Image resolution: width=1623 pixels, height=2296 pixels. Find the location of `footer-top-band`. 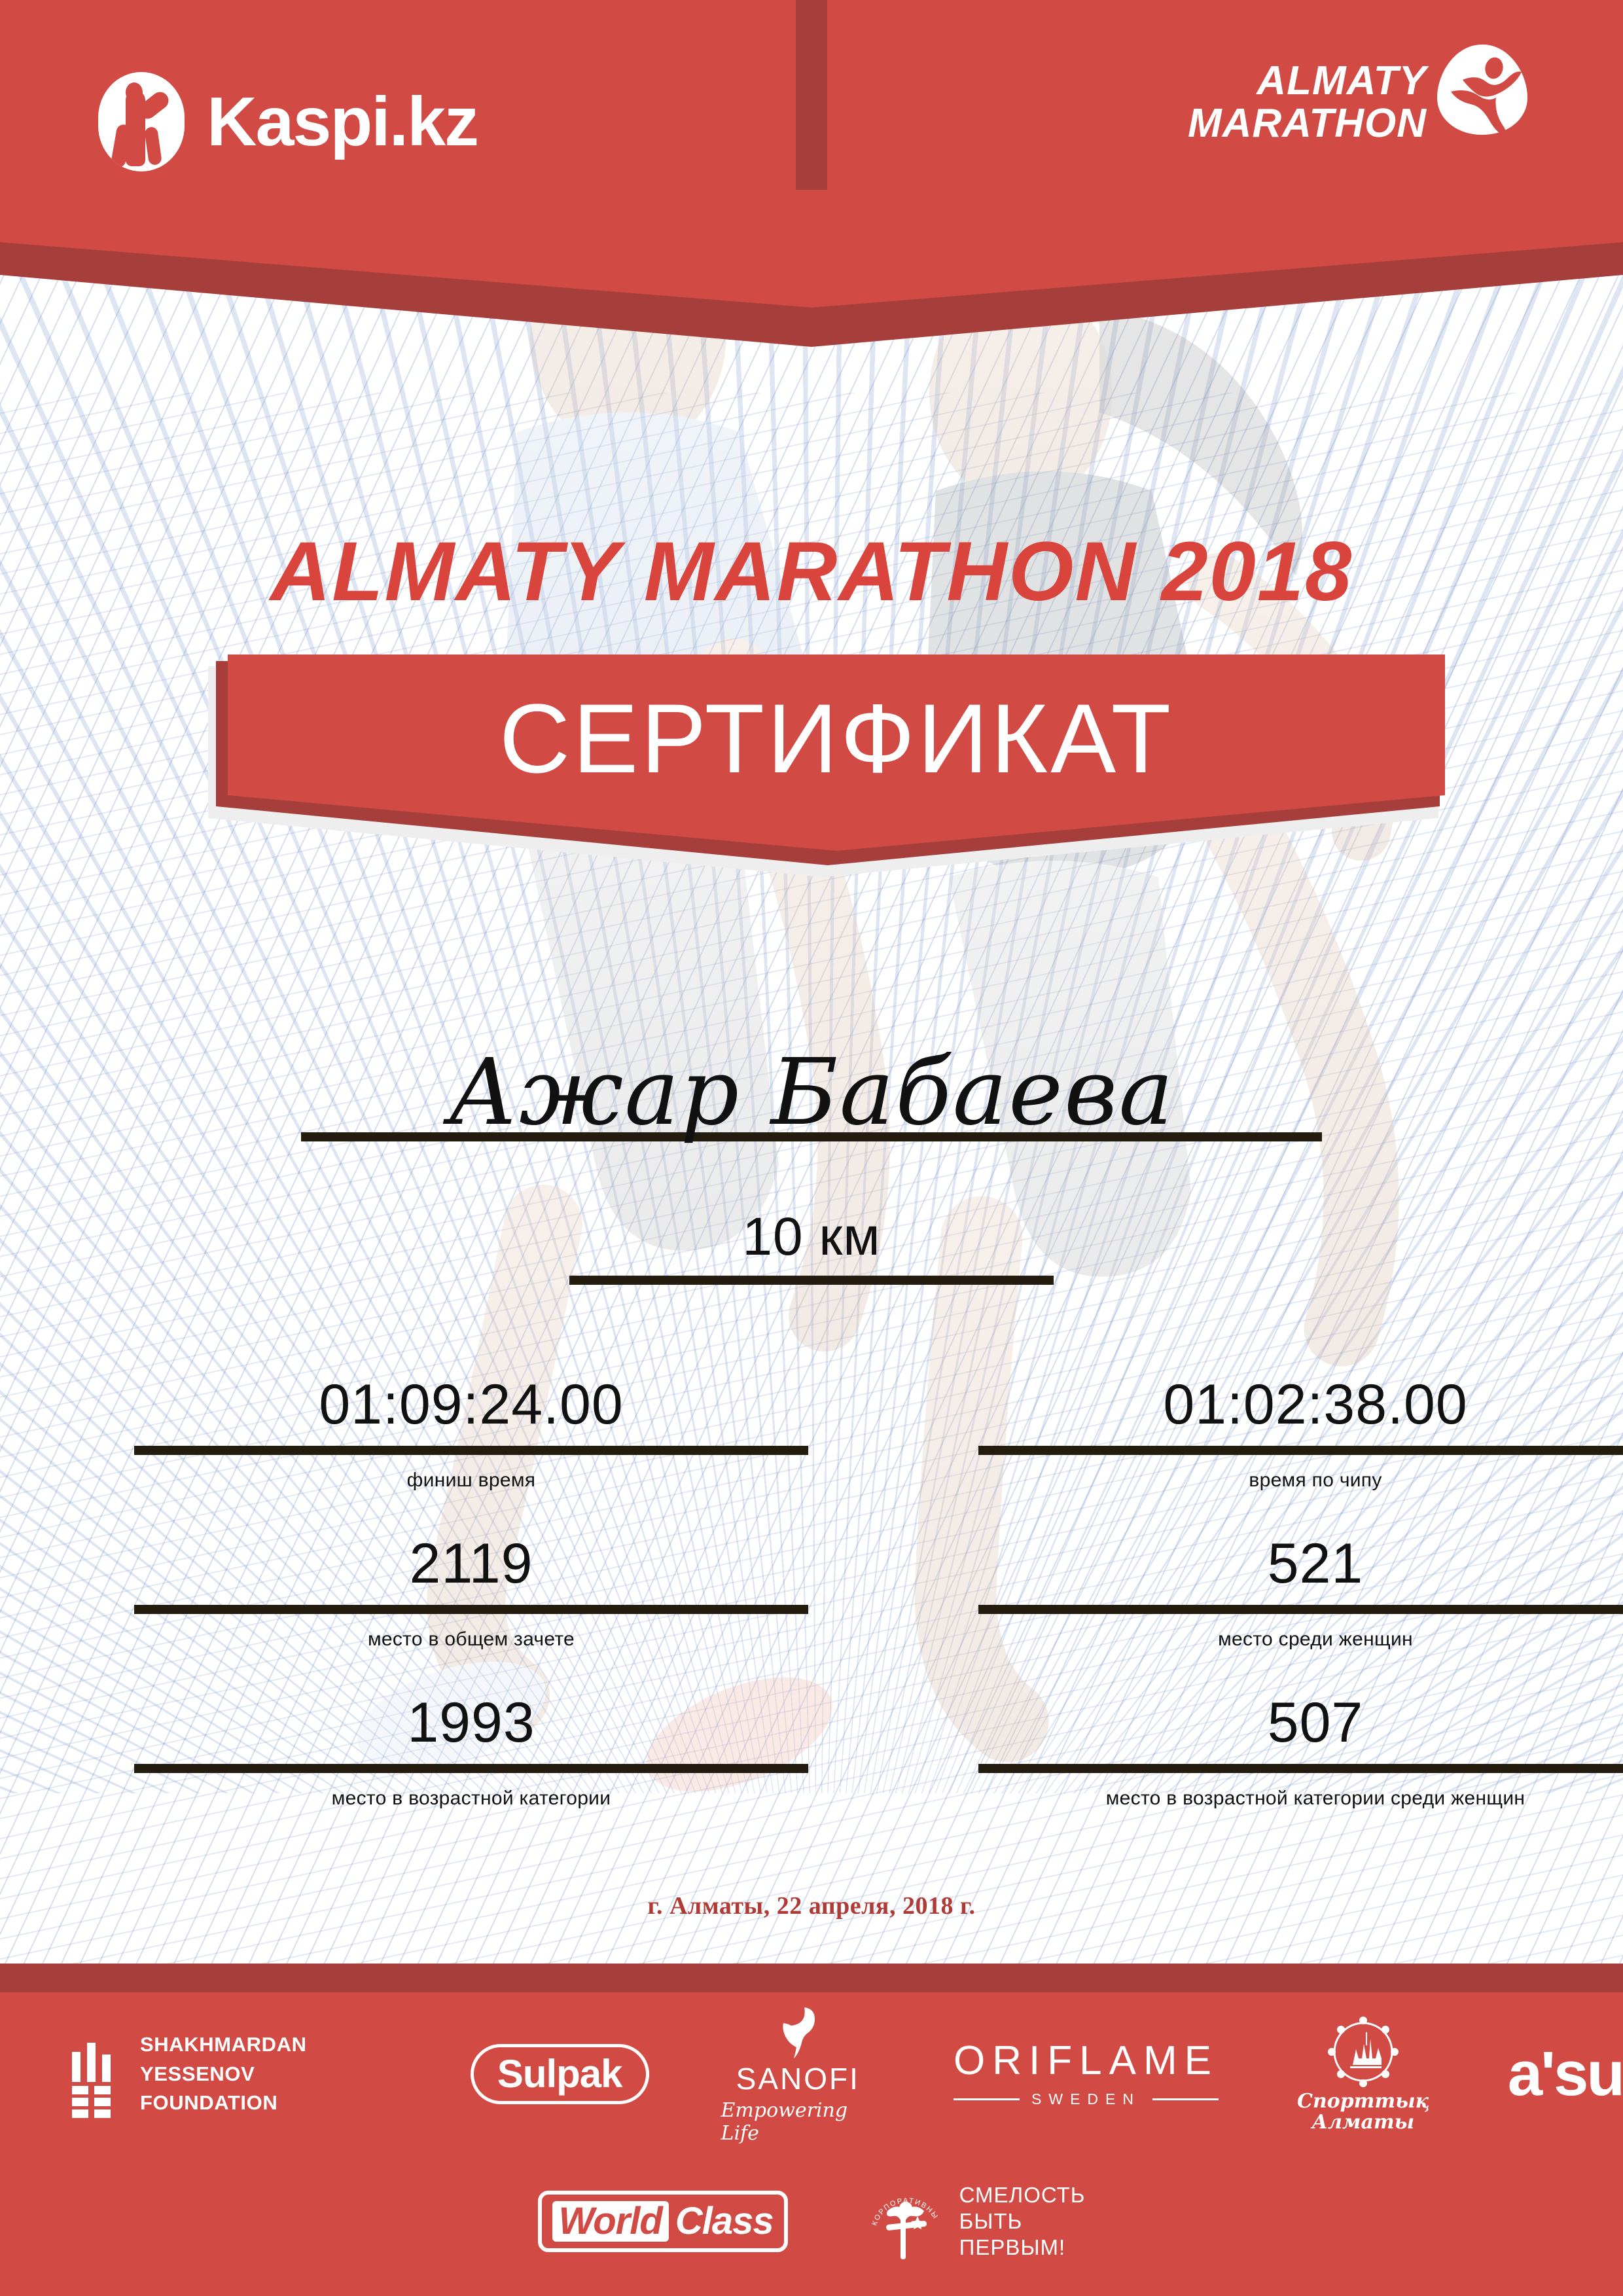

footer-top-band is located at coordinates (811, 1978).